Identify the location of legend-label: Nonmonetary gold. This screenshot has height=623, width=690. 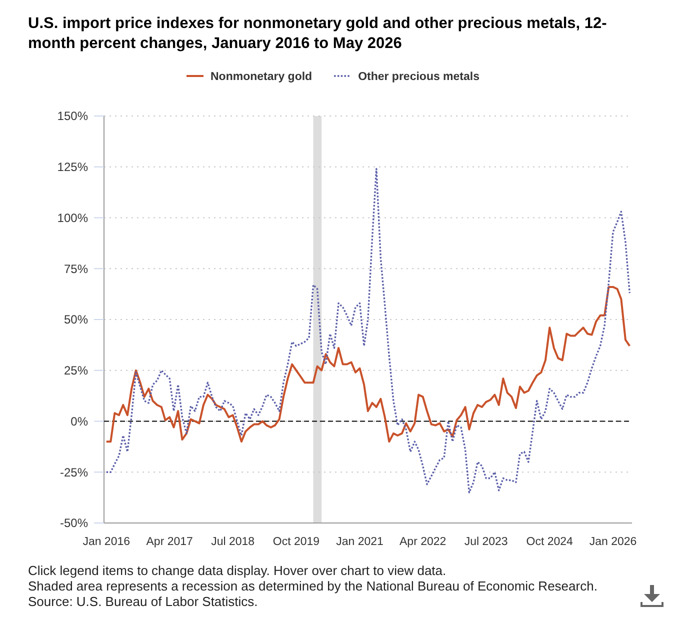
(261, 77).